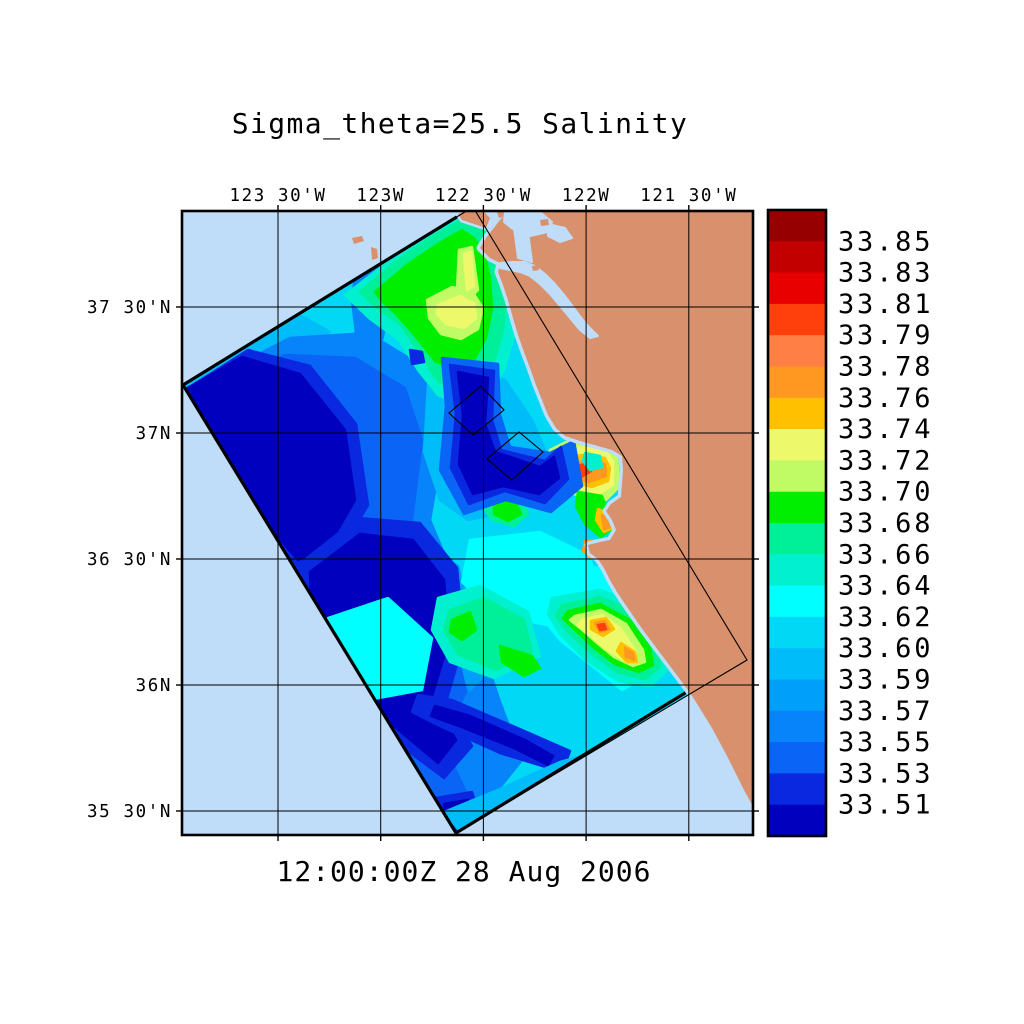  Describe the element at coordinates (129, 560) in the screenshot. I see `axis-label-latitude: 36 30'N` at that location.